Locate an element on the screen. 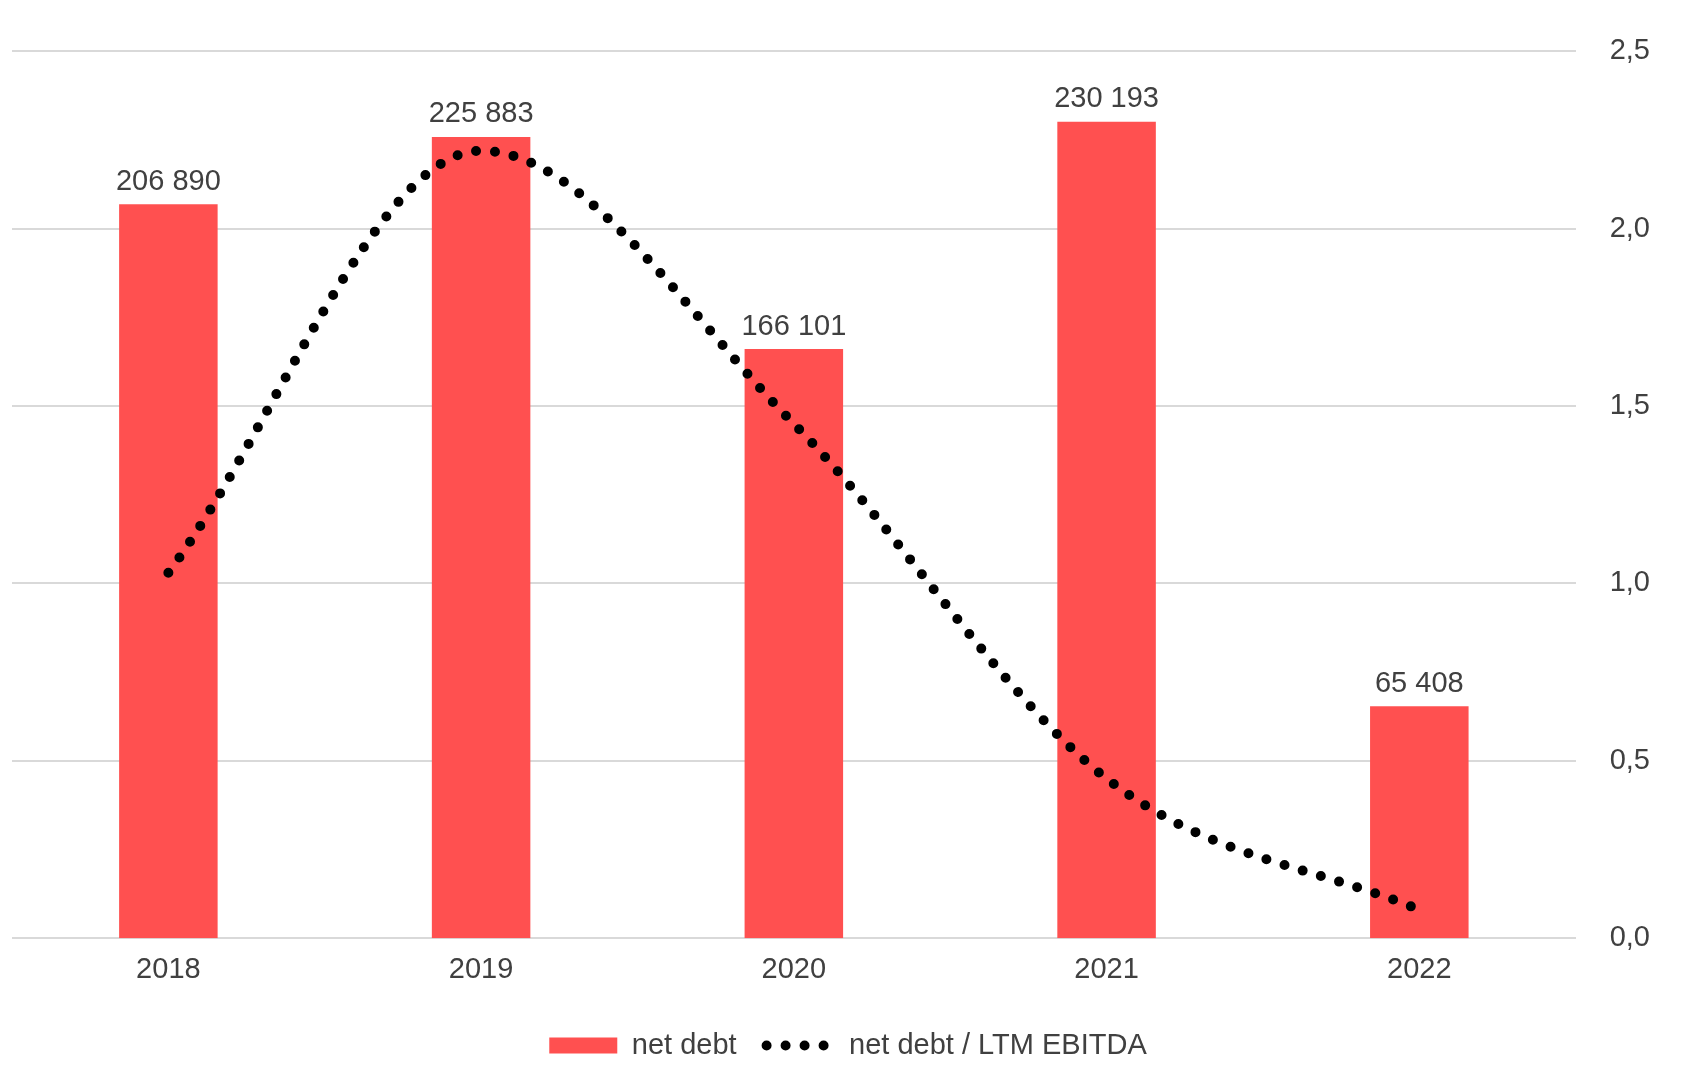  data-label: 230 193 is located at coordinates (1106, 97).